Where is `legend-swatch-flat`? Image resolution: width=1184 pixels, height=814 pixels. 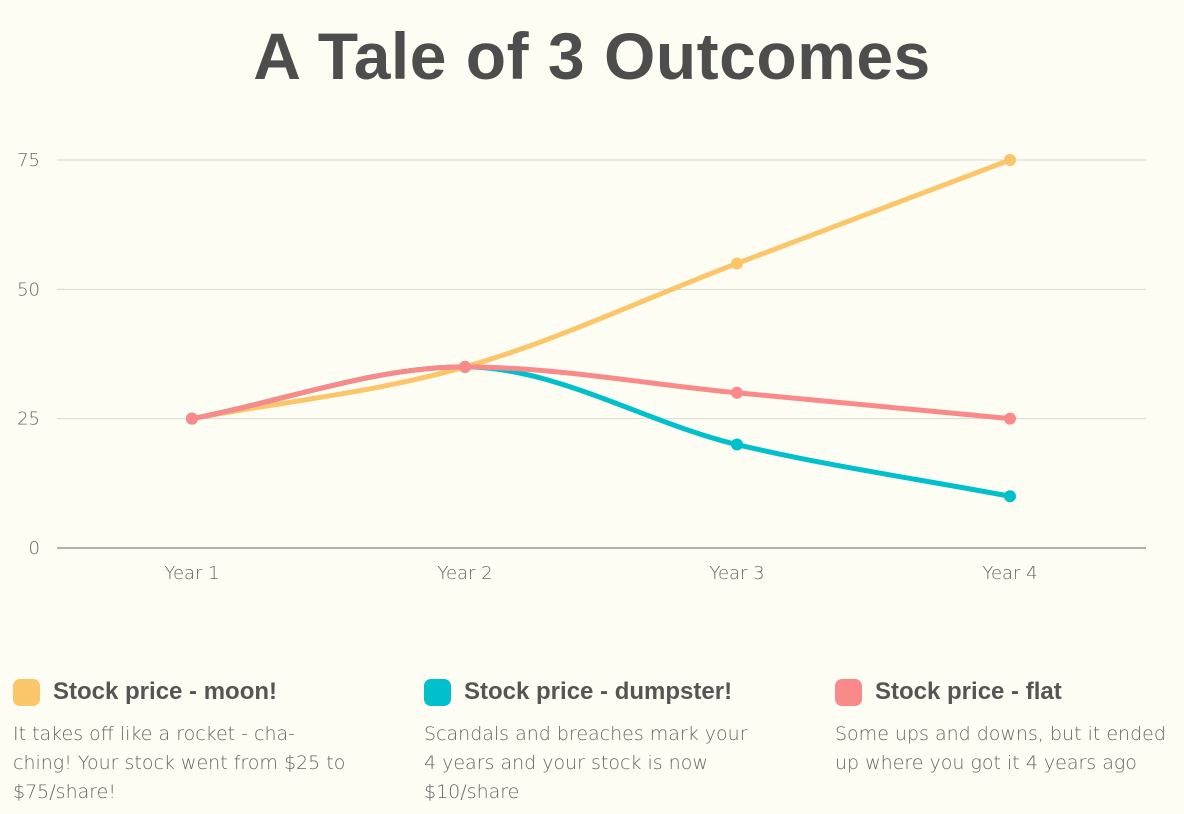
legend-swatch-flat is located at coordinates (848, 692).